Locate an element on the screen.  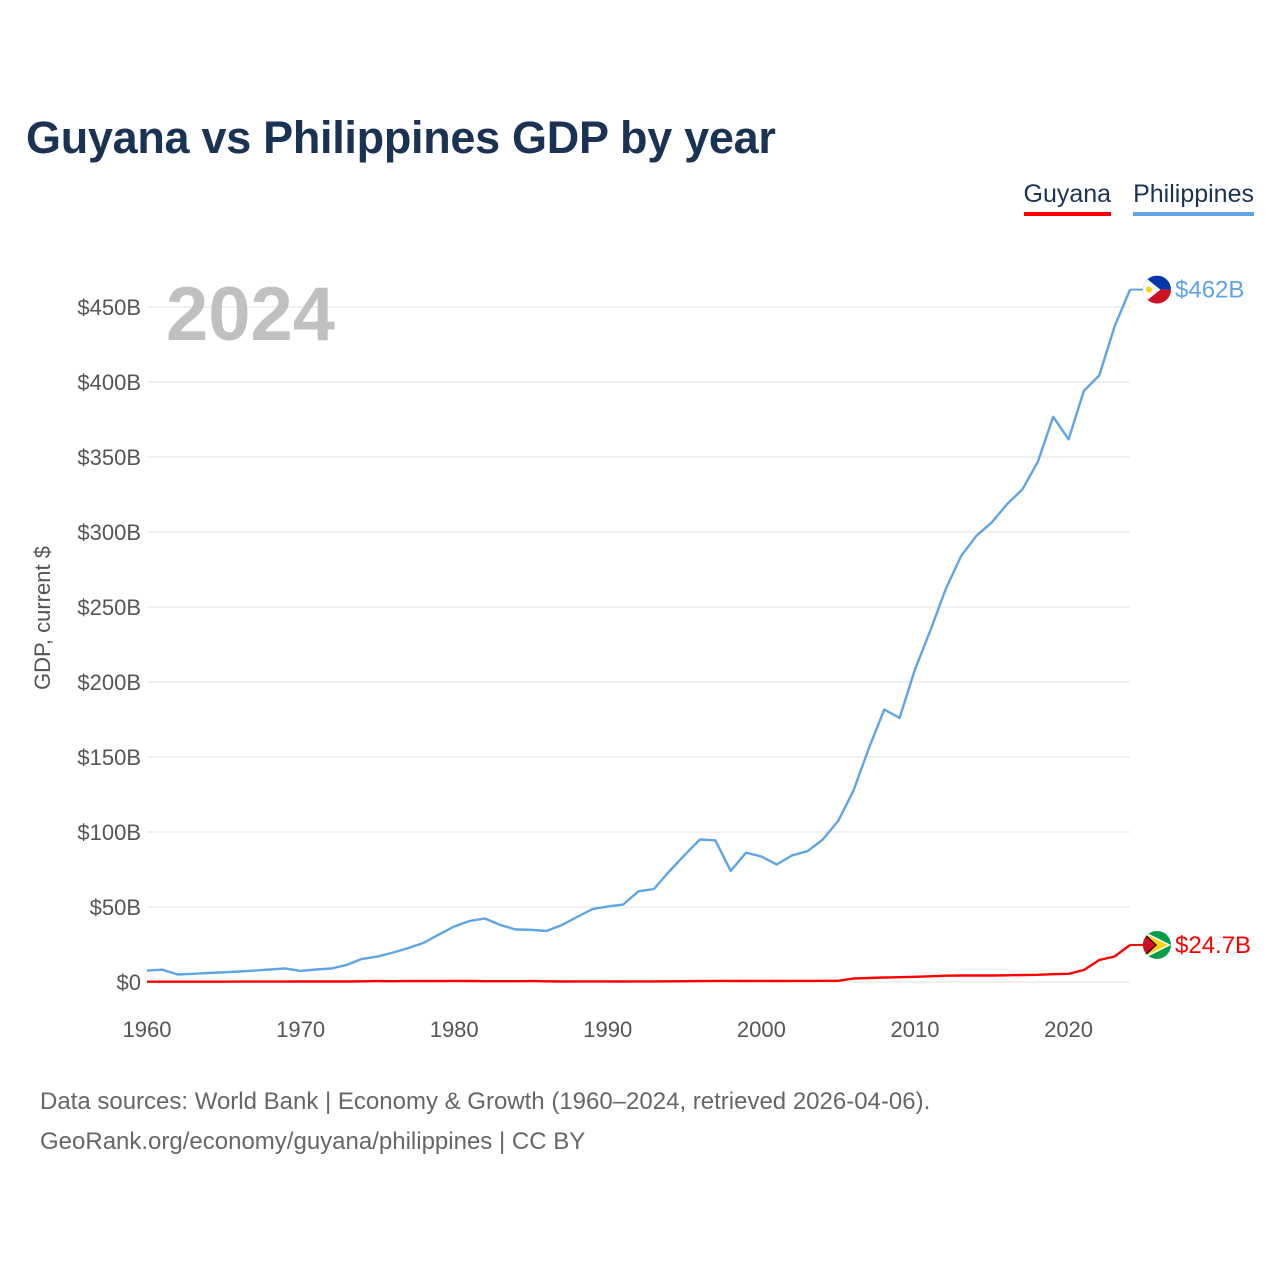
y-tick-label: $150B is located at coordinates (109, 757).